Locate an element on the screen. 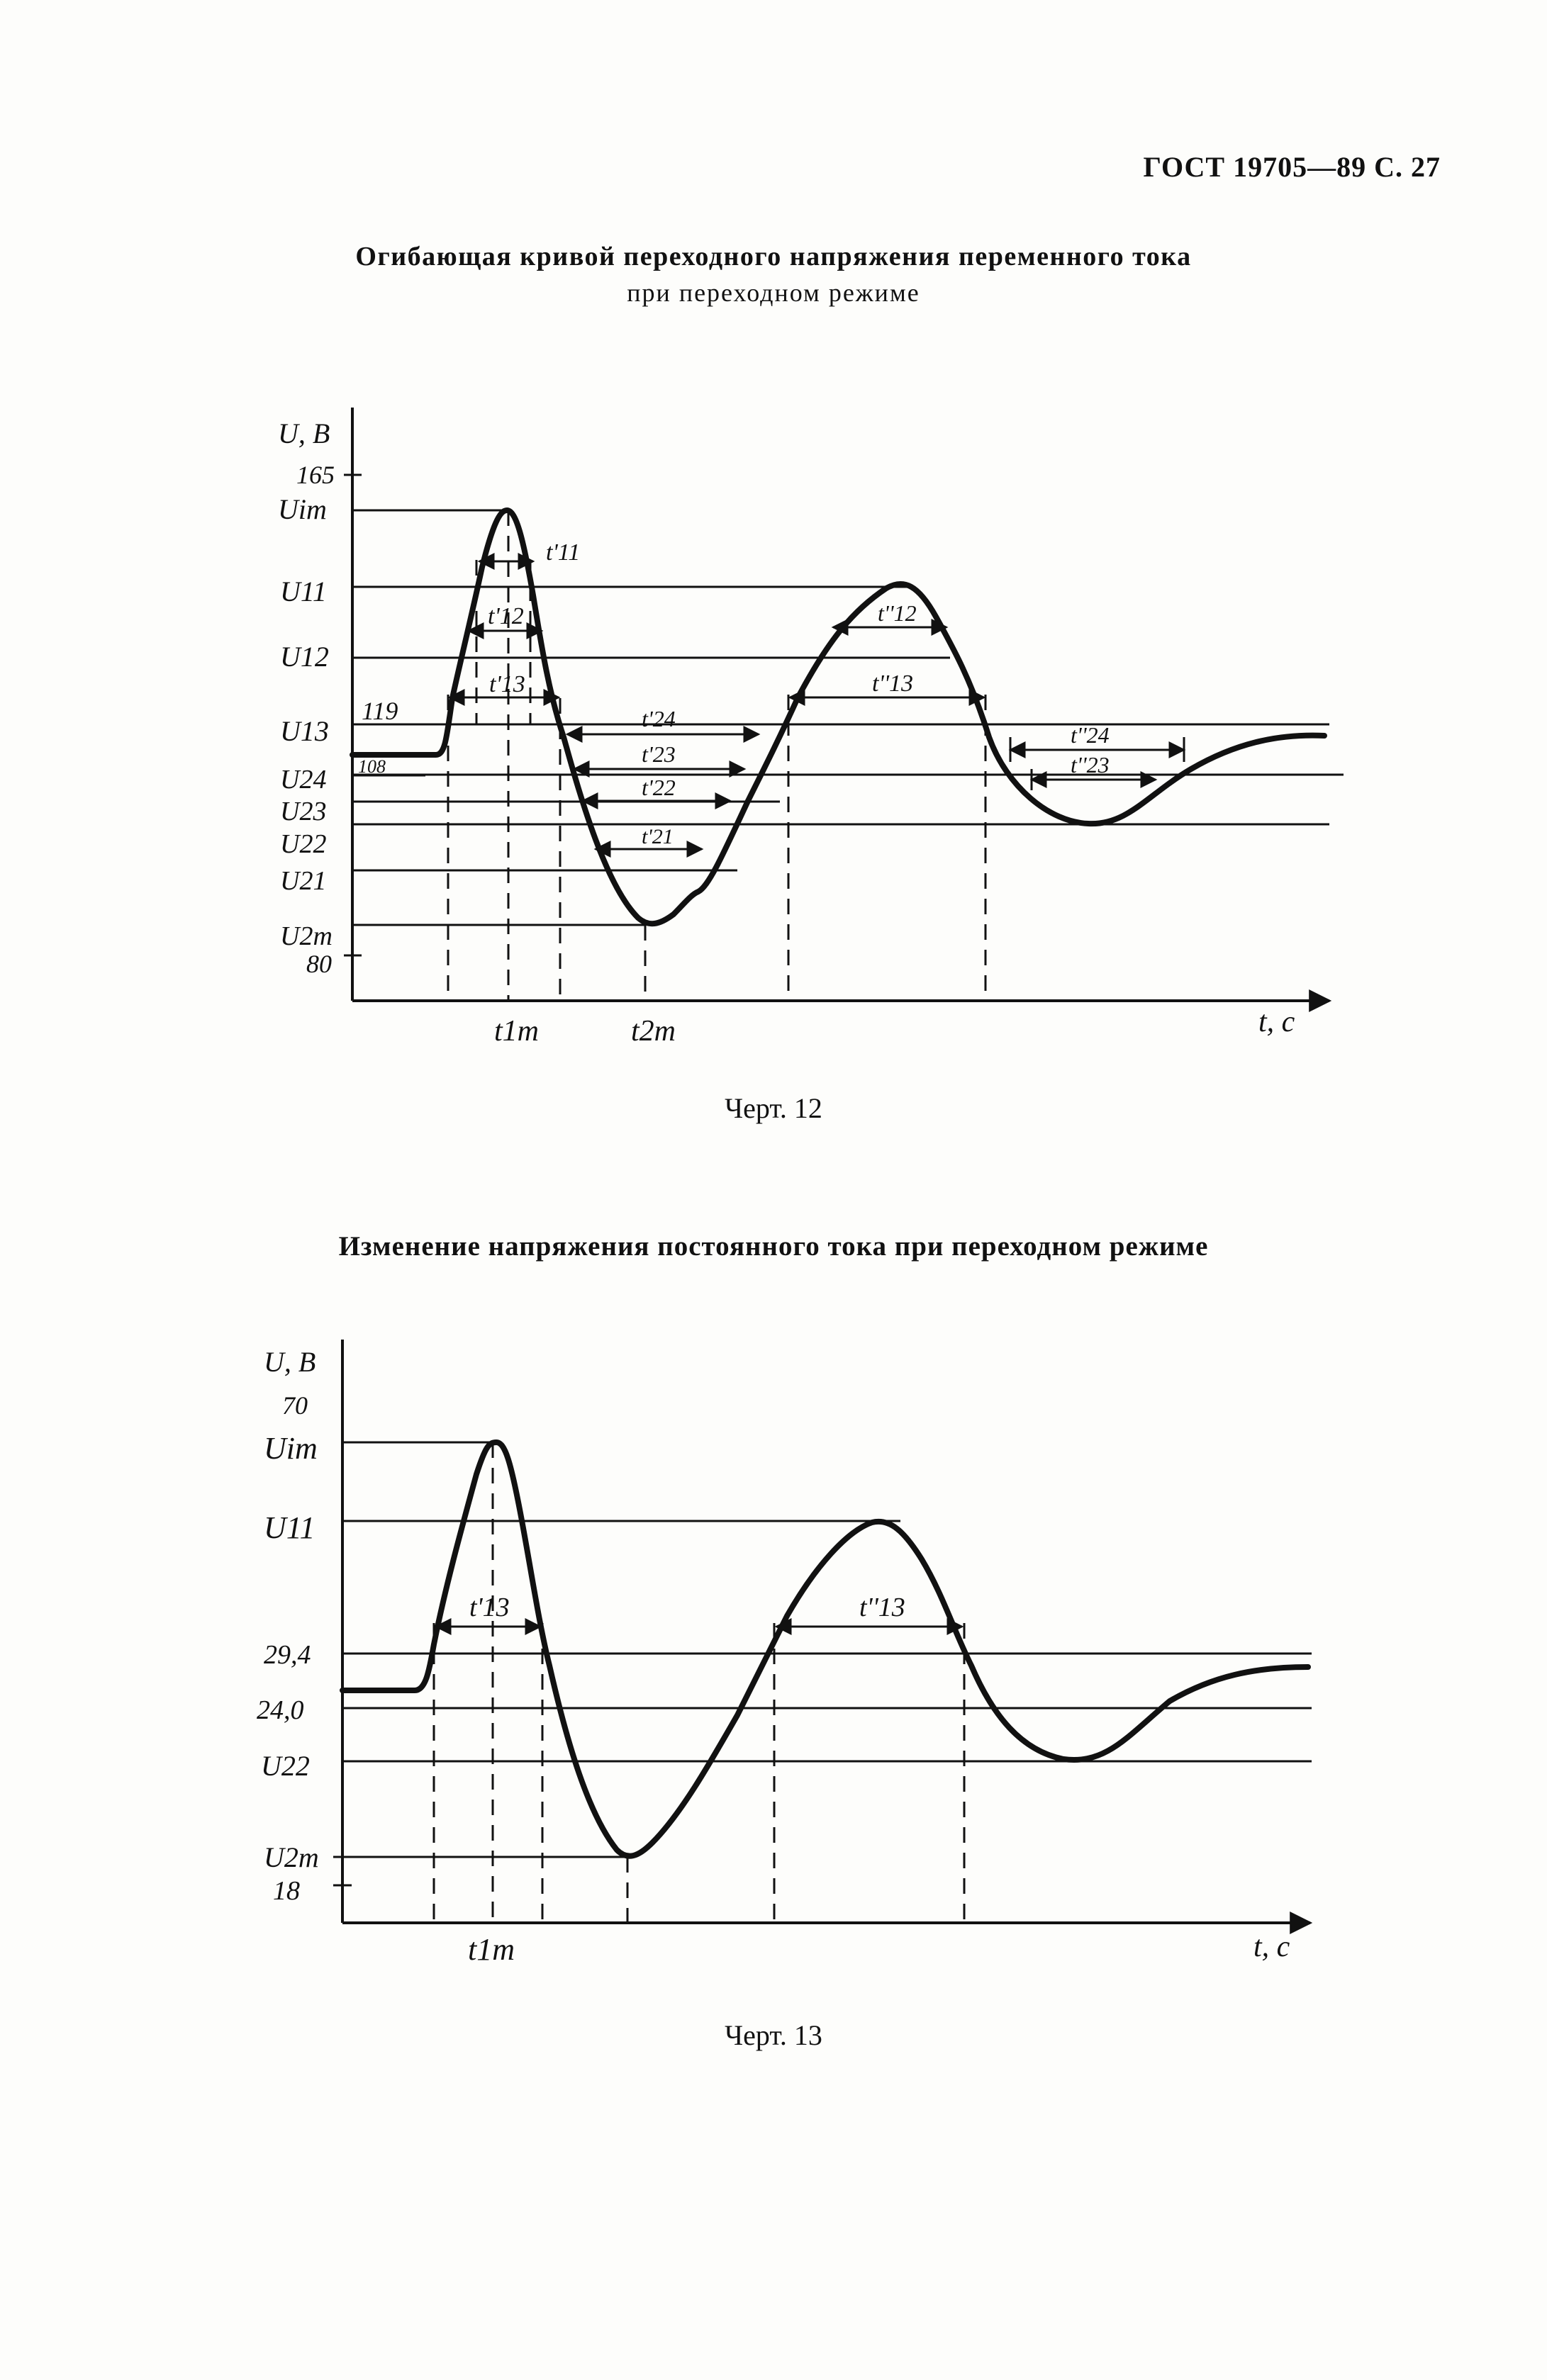 This screenshot has width=1547, height=2380. figure1-interval-t24pp: t''24 is located at coordinates (1090, 735).